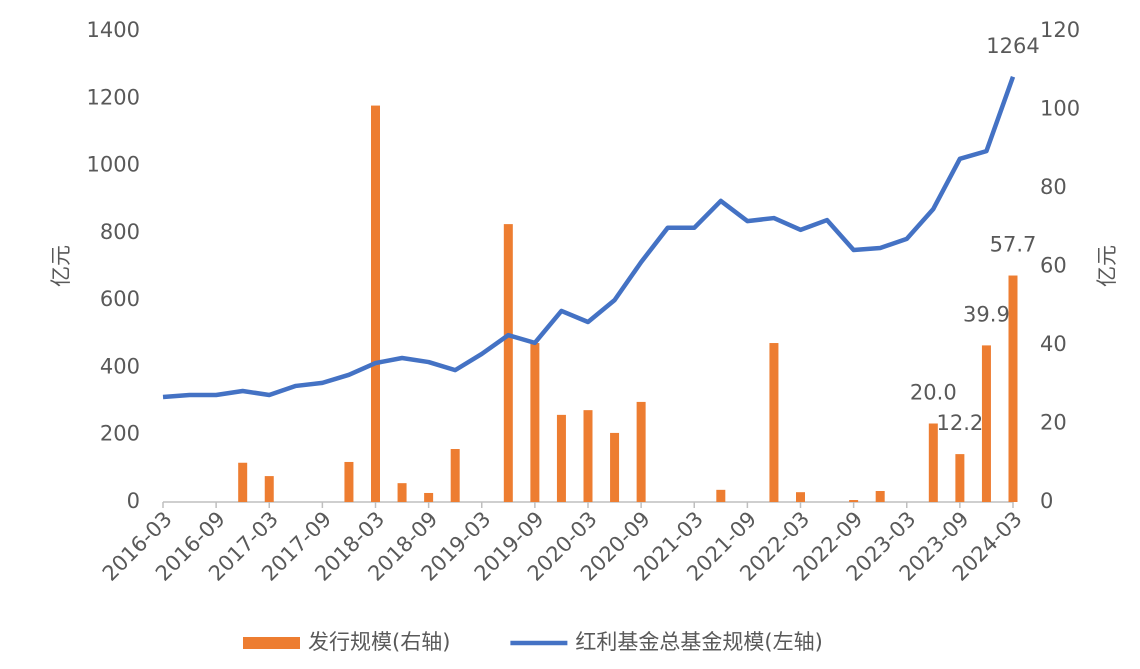 The width and height of the screenshot is (1140, 669). Describe the element at coordinates (113, 30) in the screenshot. I see `y-tick-label: 1400` at that location.